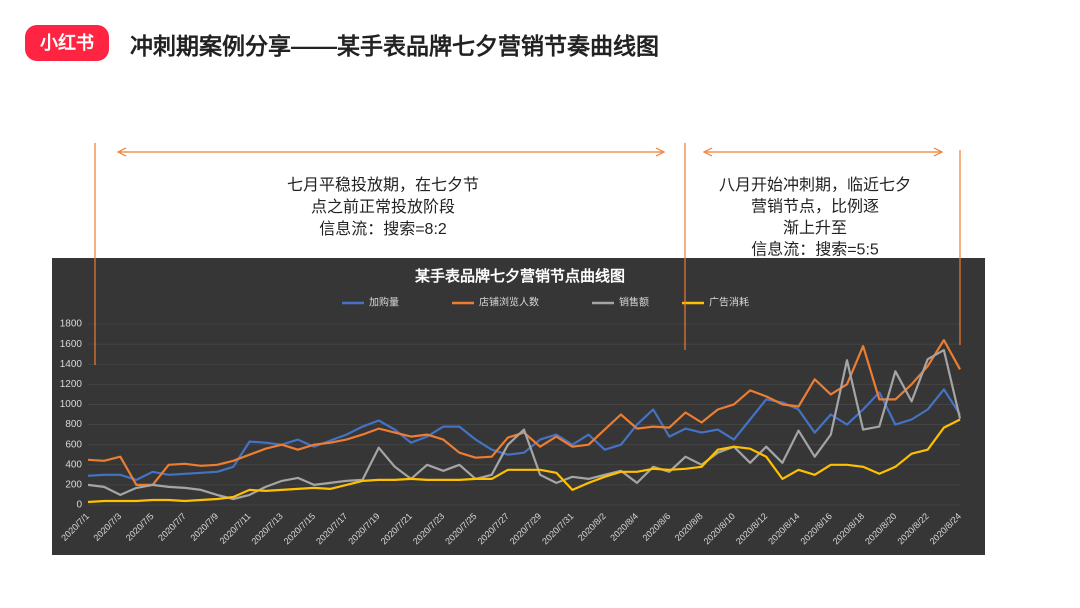  I want to click on slide-title: 冲刺期案例分享——某手表品牌七夕营销节奏曲线图, so click(394, 46).